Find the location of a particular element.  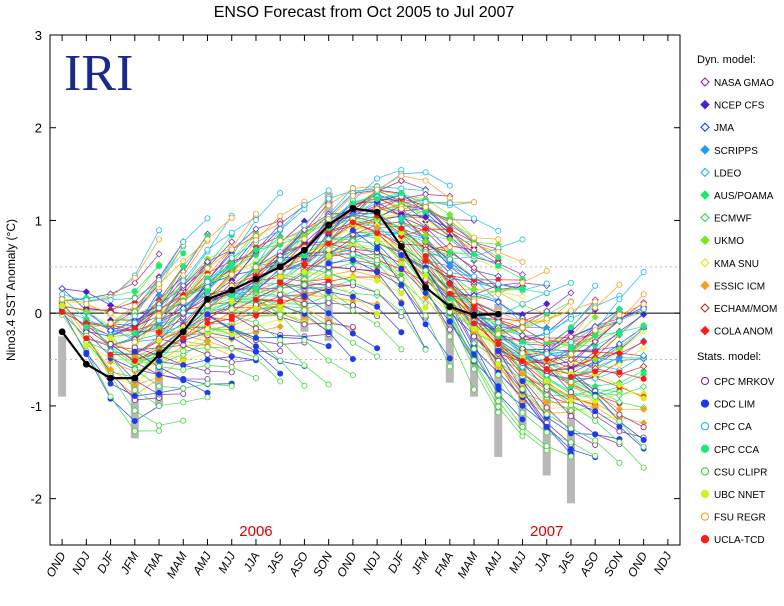

x-tick-label: SON is located at coordinates (322, 564).